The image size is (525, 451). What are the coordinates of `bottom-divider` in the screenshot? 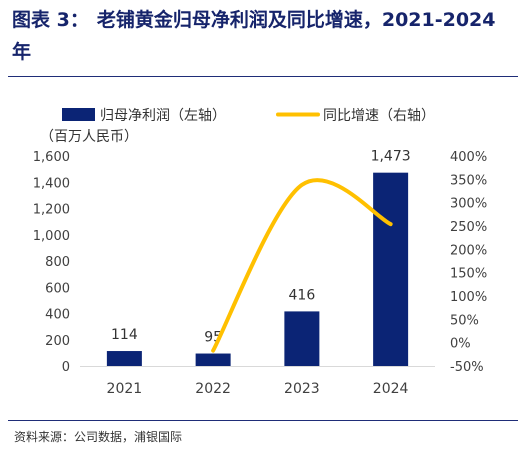 It's located at (263, 420).